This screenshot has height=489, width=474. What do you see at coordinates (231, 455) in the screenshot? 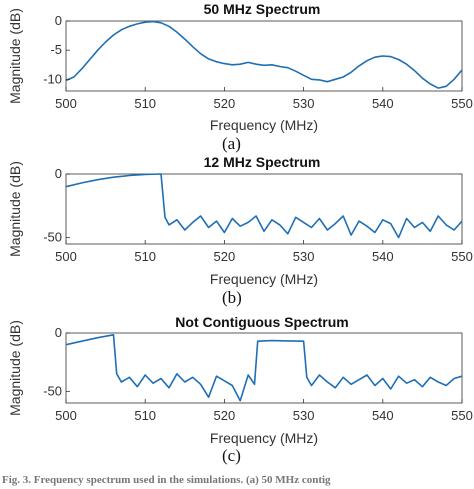
I see `panel-caption-c: (c)` at bounding box center [231, 455].